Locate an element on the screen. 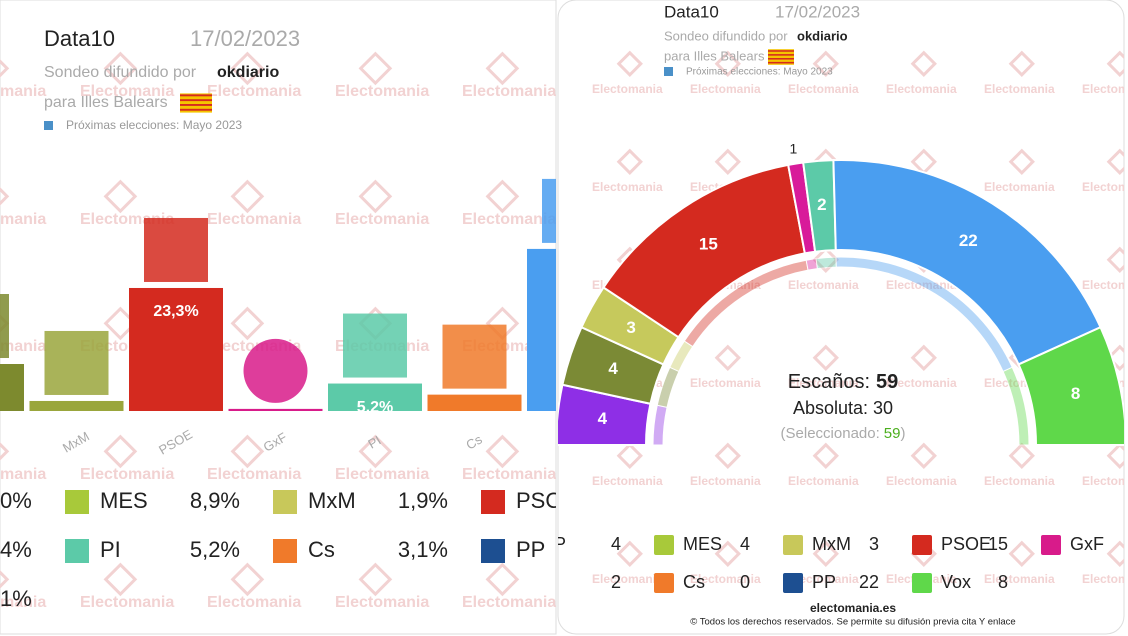 This screenshot has width=1128, height=636. legend-value: 1,9% is located at coordinates (423, 500).